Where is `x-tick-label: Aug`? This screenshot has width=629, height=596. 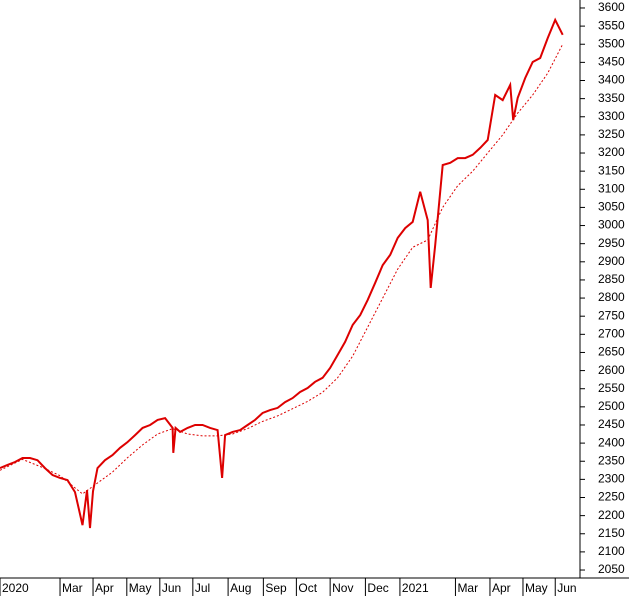 x-tick-label: Aug is located at coordinates (240, 588).